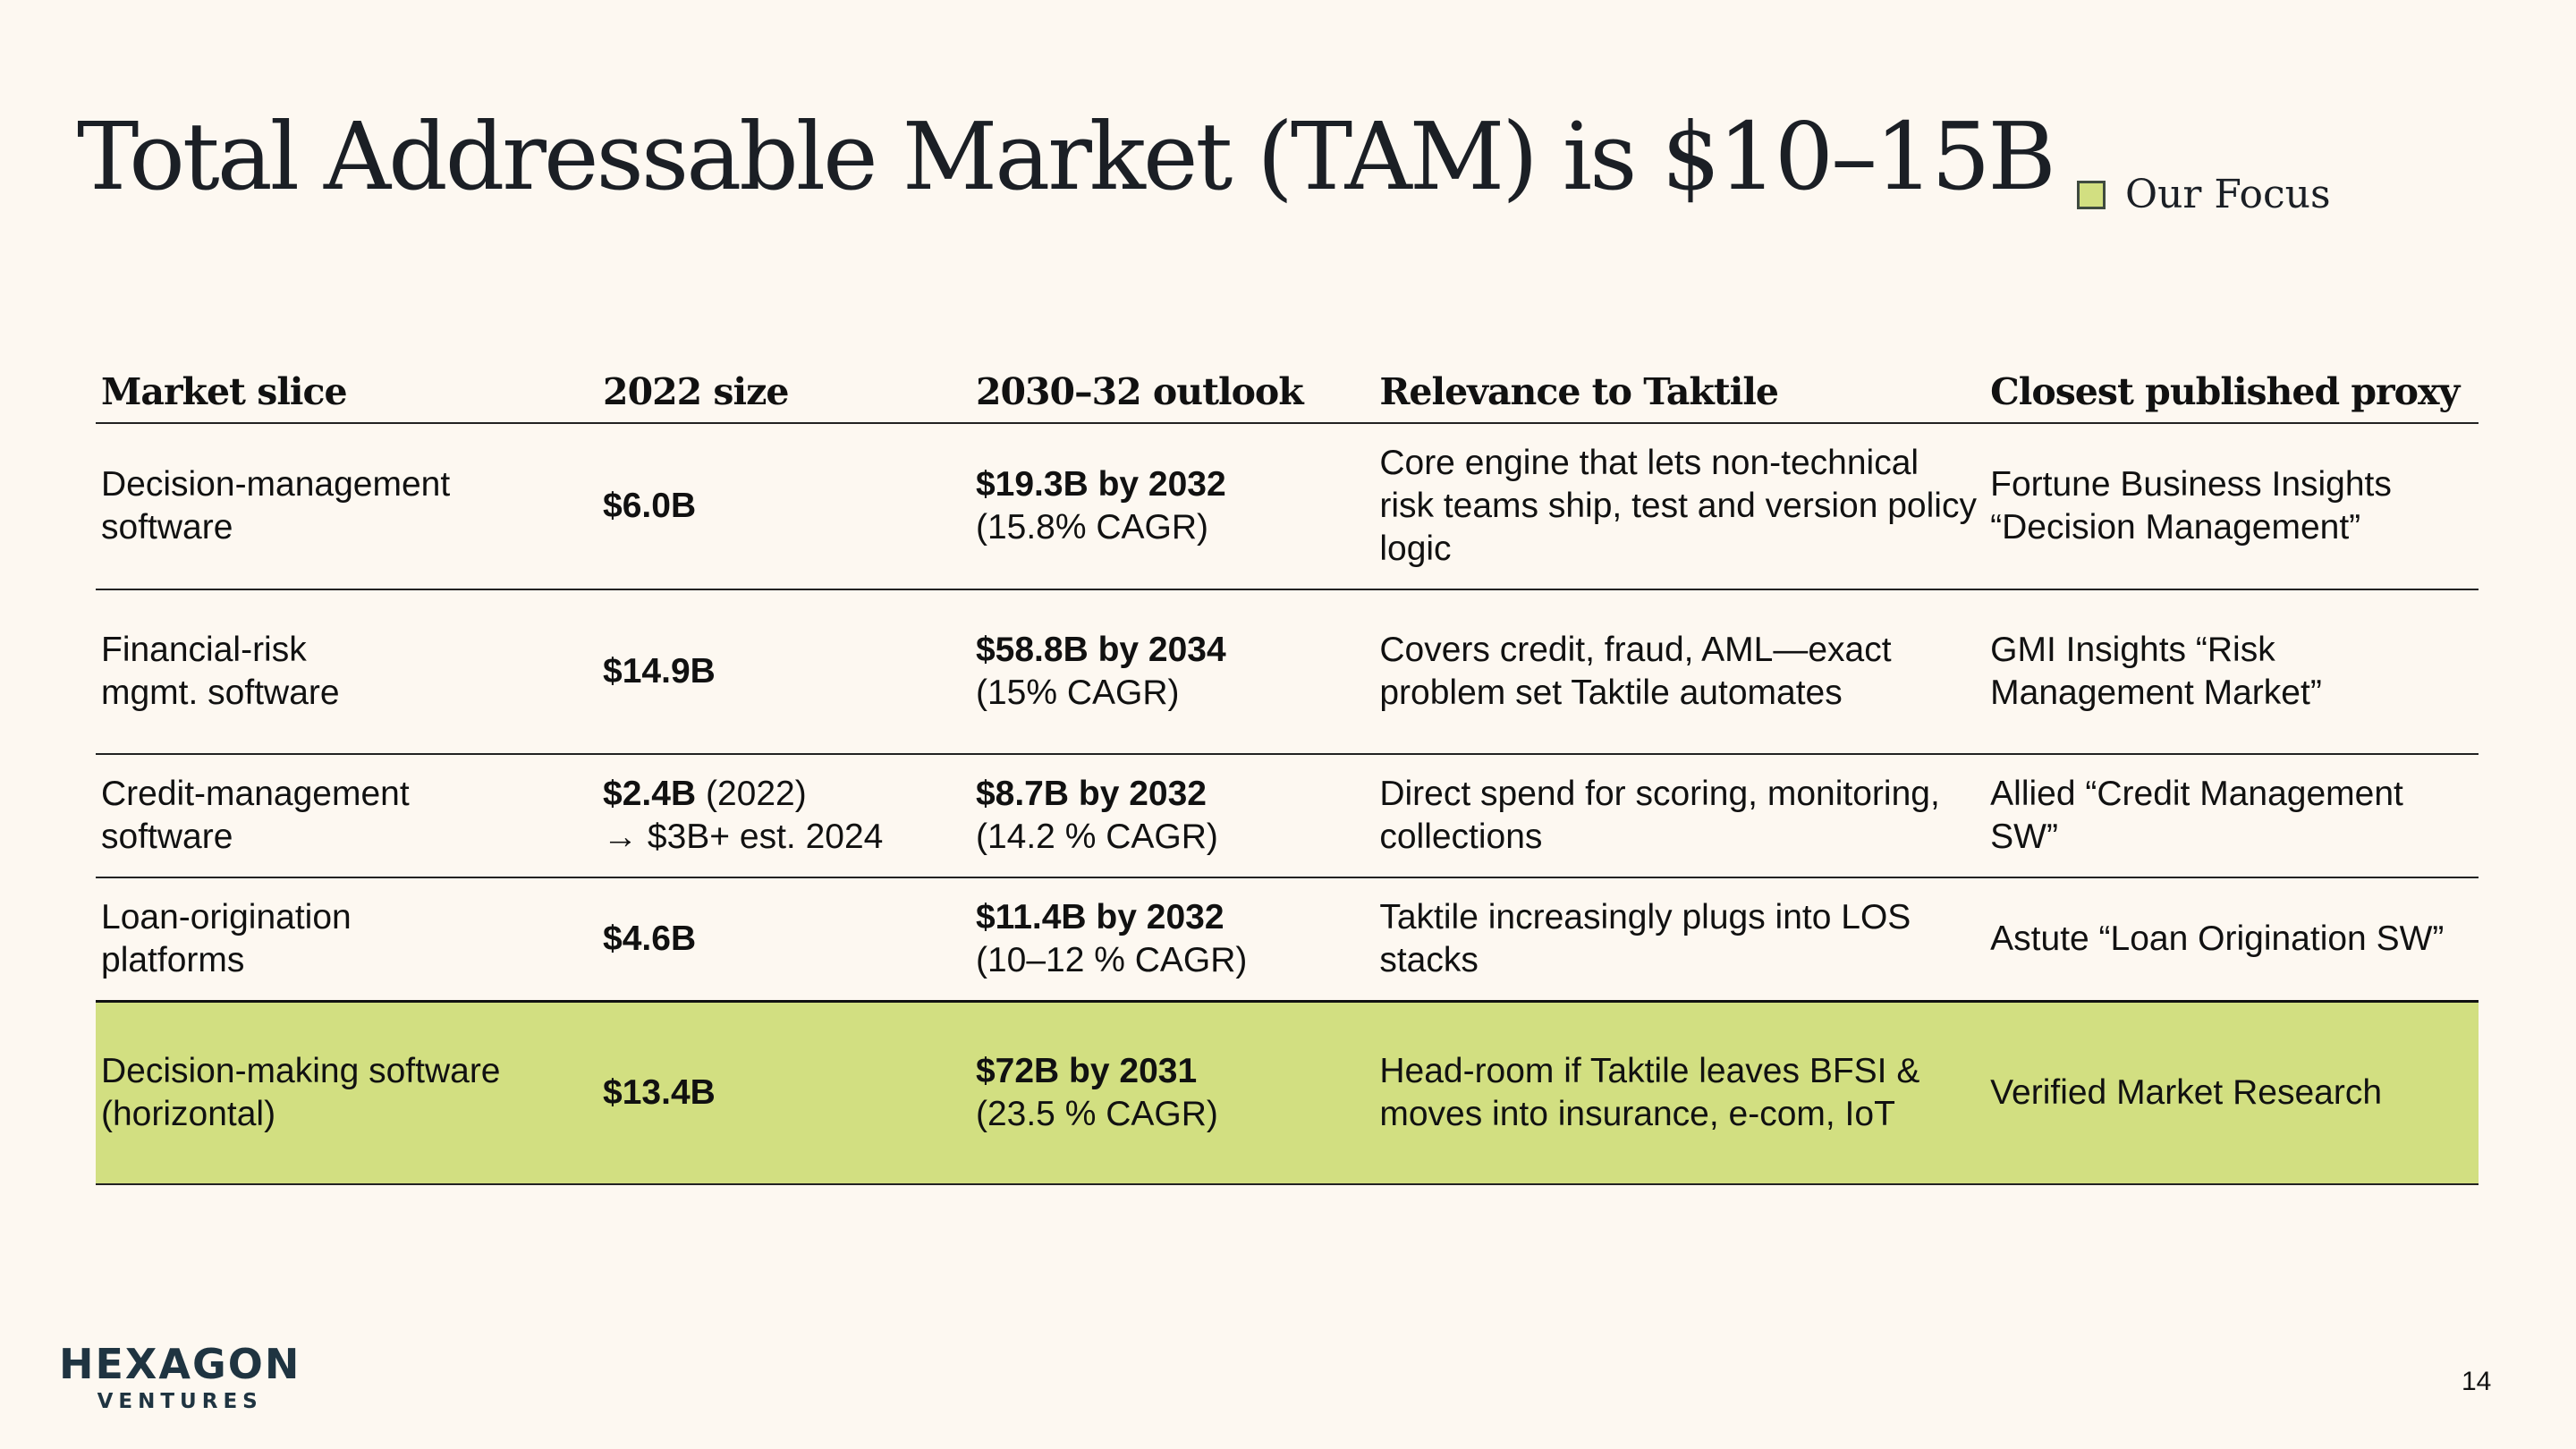 This screenshot has height=1449, width=2576. I want to click on cell-size: $13.4B, so click(783, 1093).